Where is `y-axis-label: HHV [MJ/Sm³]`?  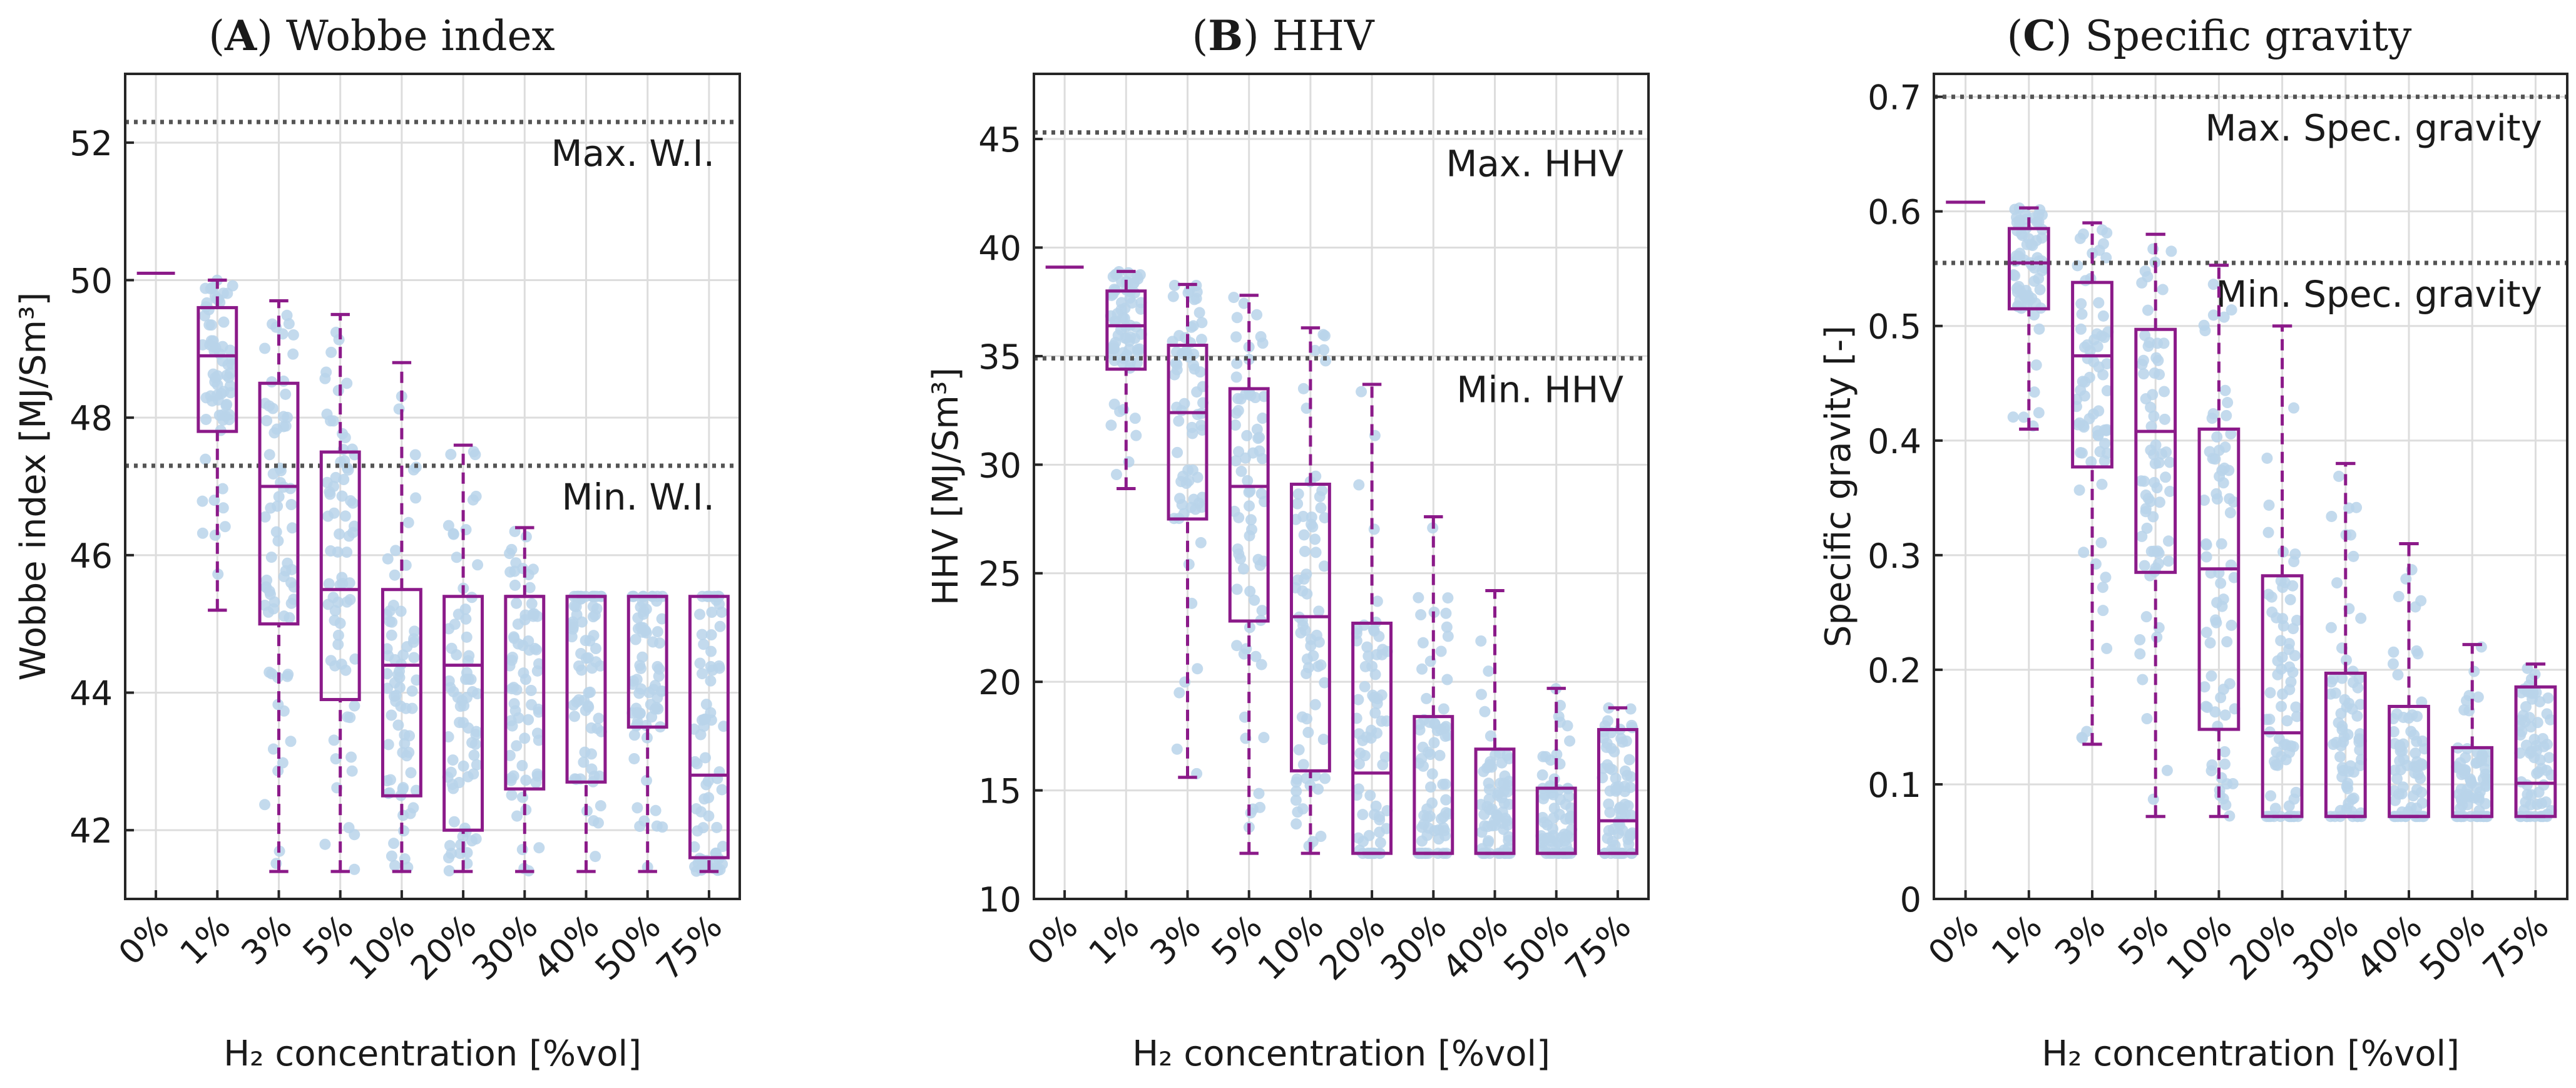
y-axis-label: HHV [MJ/Sm³] is located at coordinates (946, 486).